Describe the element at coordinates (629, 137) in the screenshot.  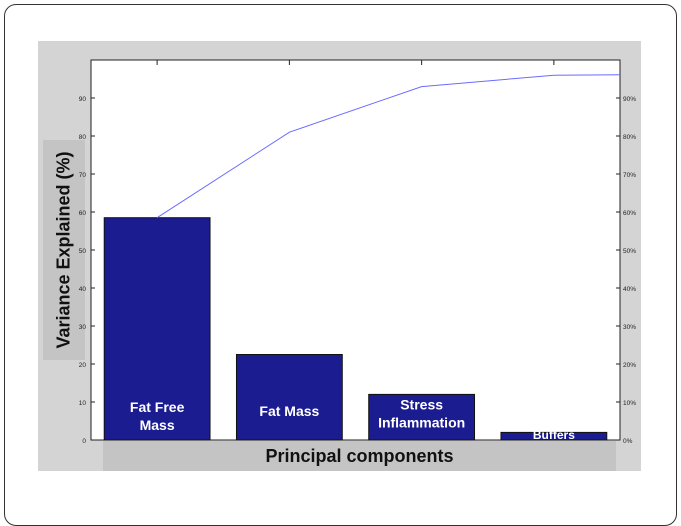
I see `right-tick-label: 80%` at that location.